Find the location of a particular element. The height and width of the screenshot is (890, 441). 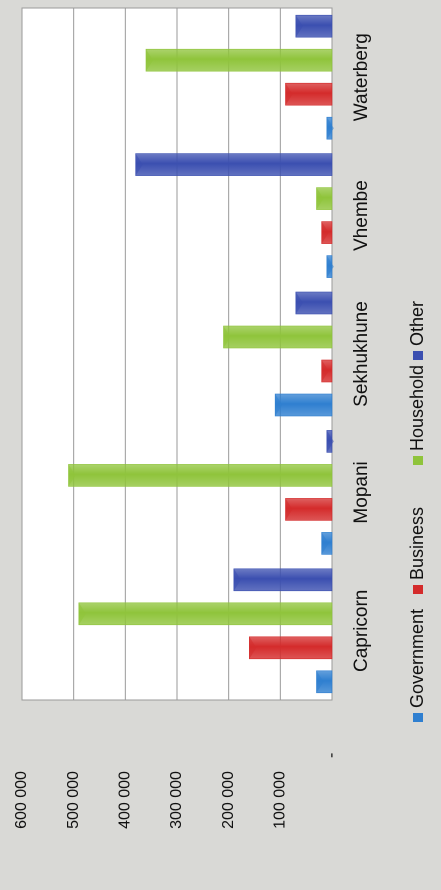

value-tick-label: - is located at coordinates (331, 755).